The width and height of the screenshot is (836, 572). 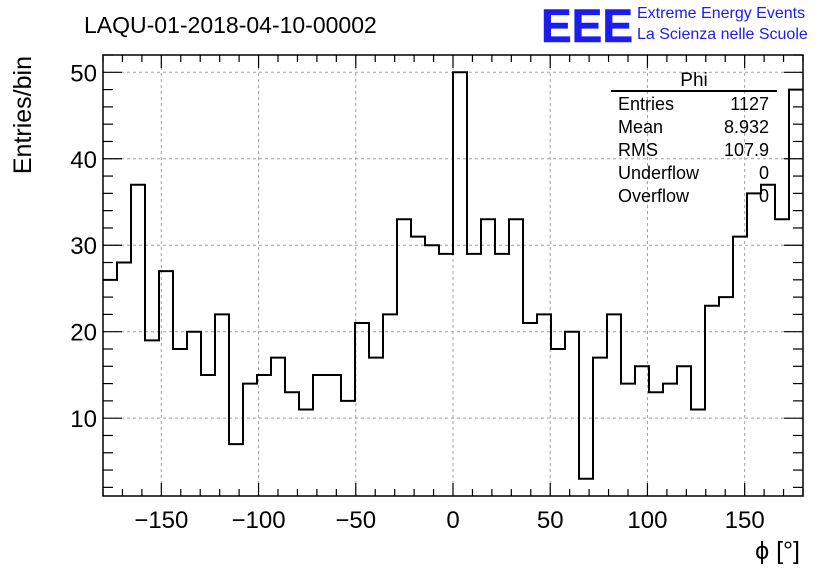 I want to click on stats-value-rms: 107.9, so click(x=746, y=150).